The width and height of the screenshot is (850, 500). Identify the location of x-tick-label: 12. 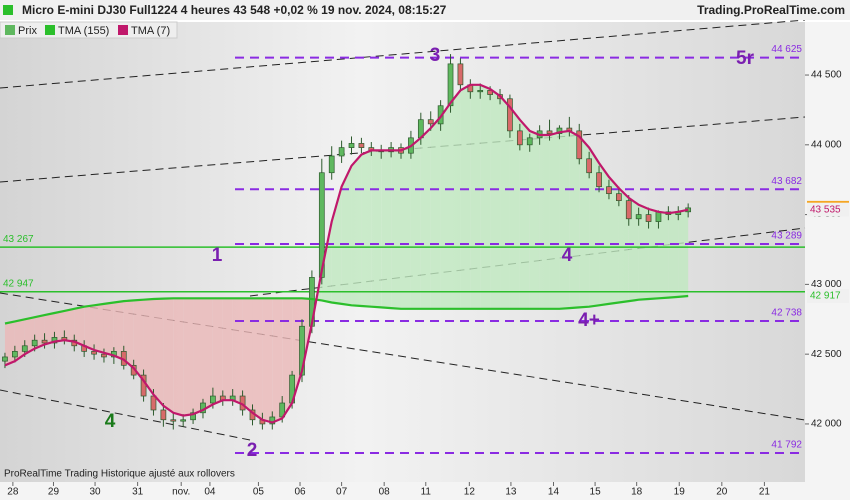
(470, 492).